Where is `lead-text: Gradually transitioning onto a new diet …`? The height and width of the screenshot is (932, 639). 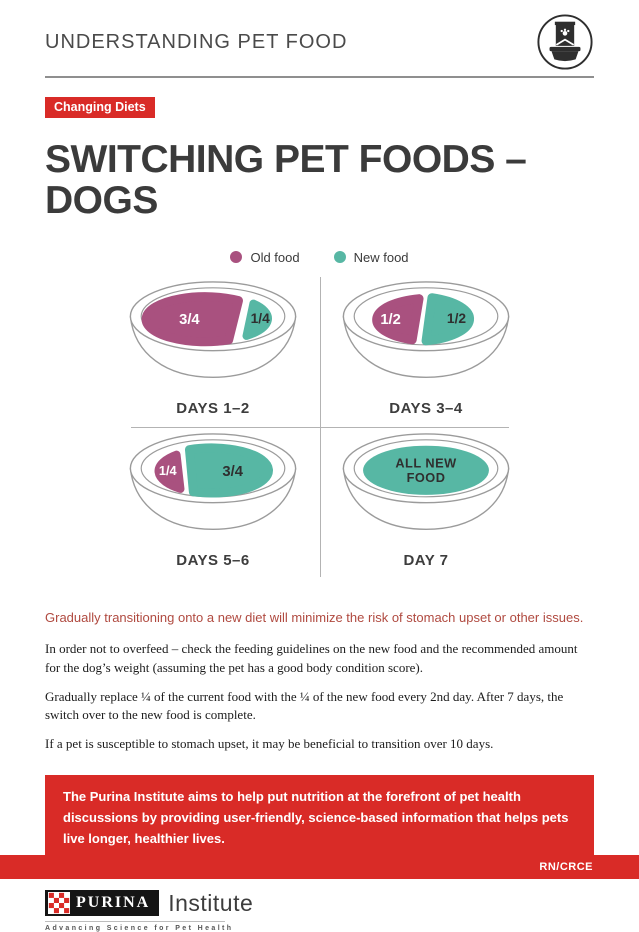 lead-text: Gradually transitioning onto a new diet … is located at coordinates (314, 617).